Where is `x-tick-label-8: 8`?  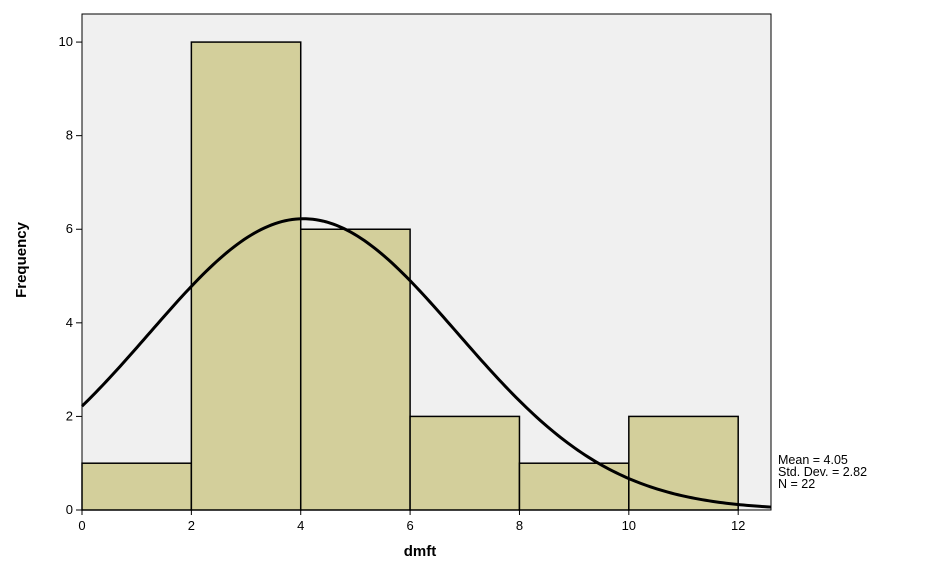 x-tick-label-8: 8 is located at coordinates (519, 525).